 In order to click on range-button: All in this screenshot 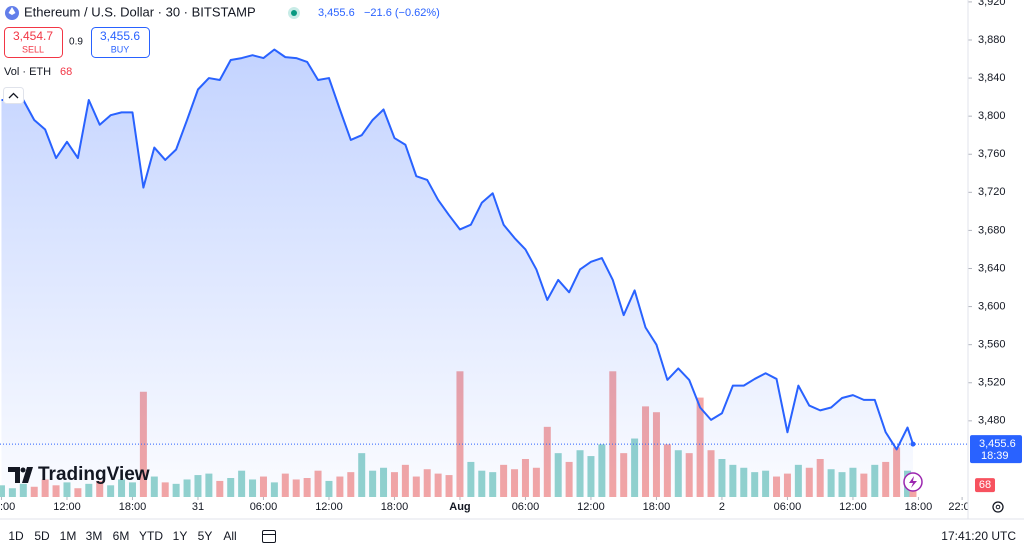, I will do `click(229, 536)`.